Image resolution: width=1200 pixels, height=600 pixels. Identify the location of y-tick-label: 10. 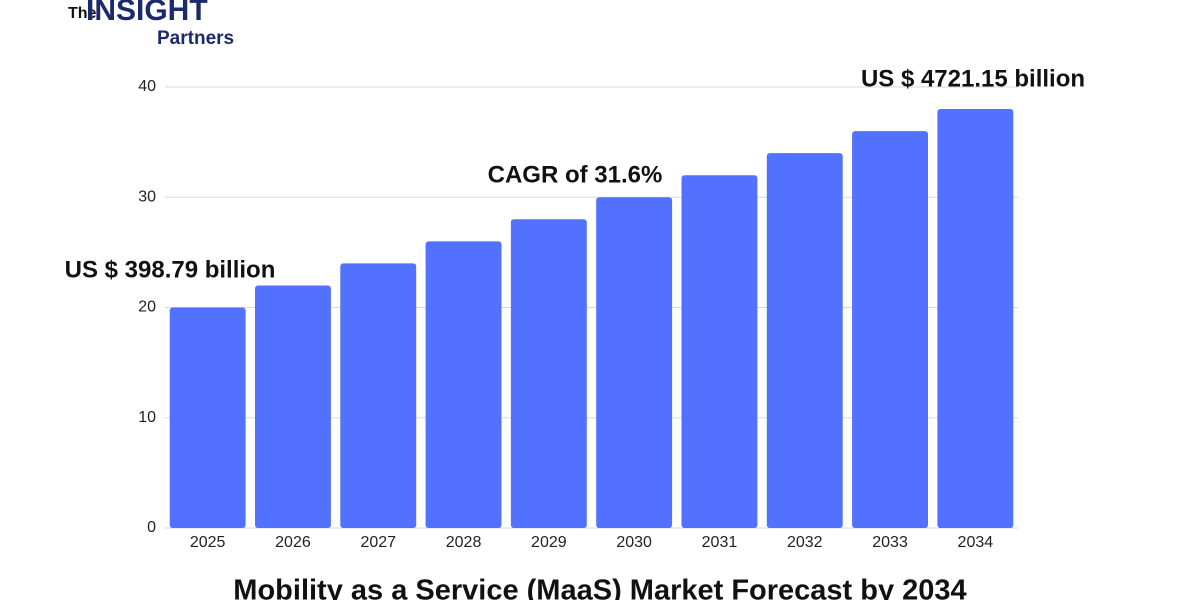
(147, 417).